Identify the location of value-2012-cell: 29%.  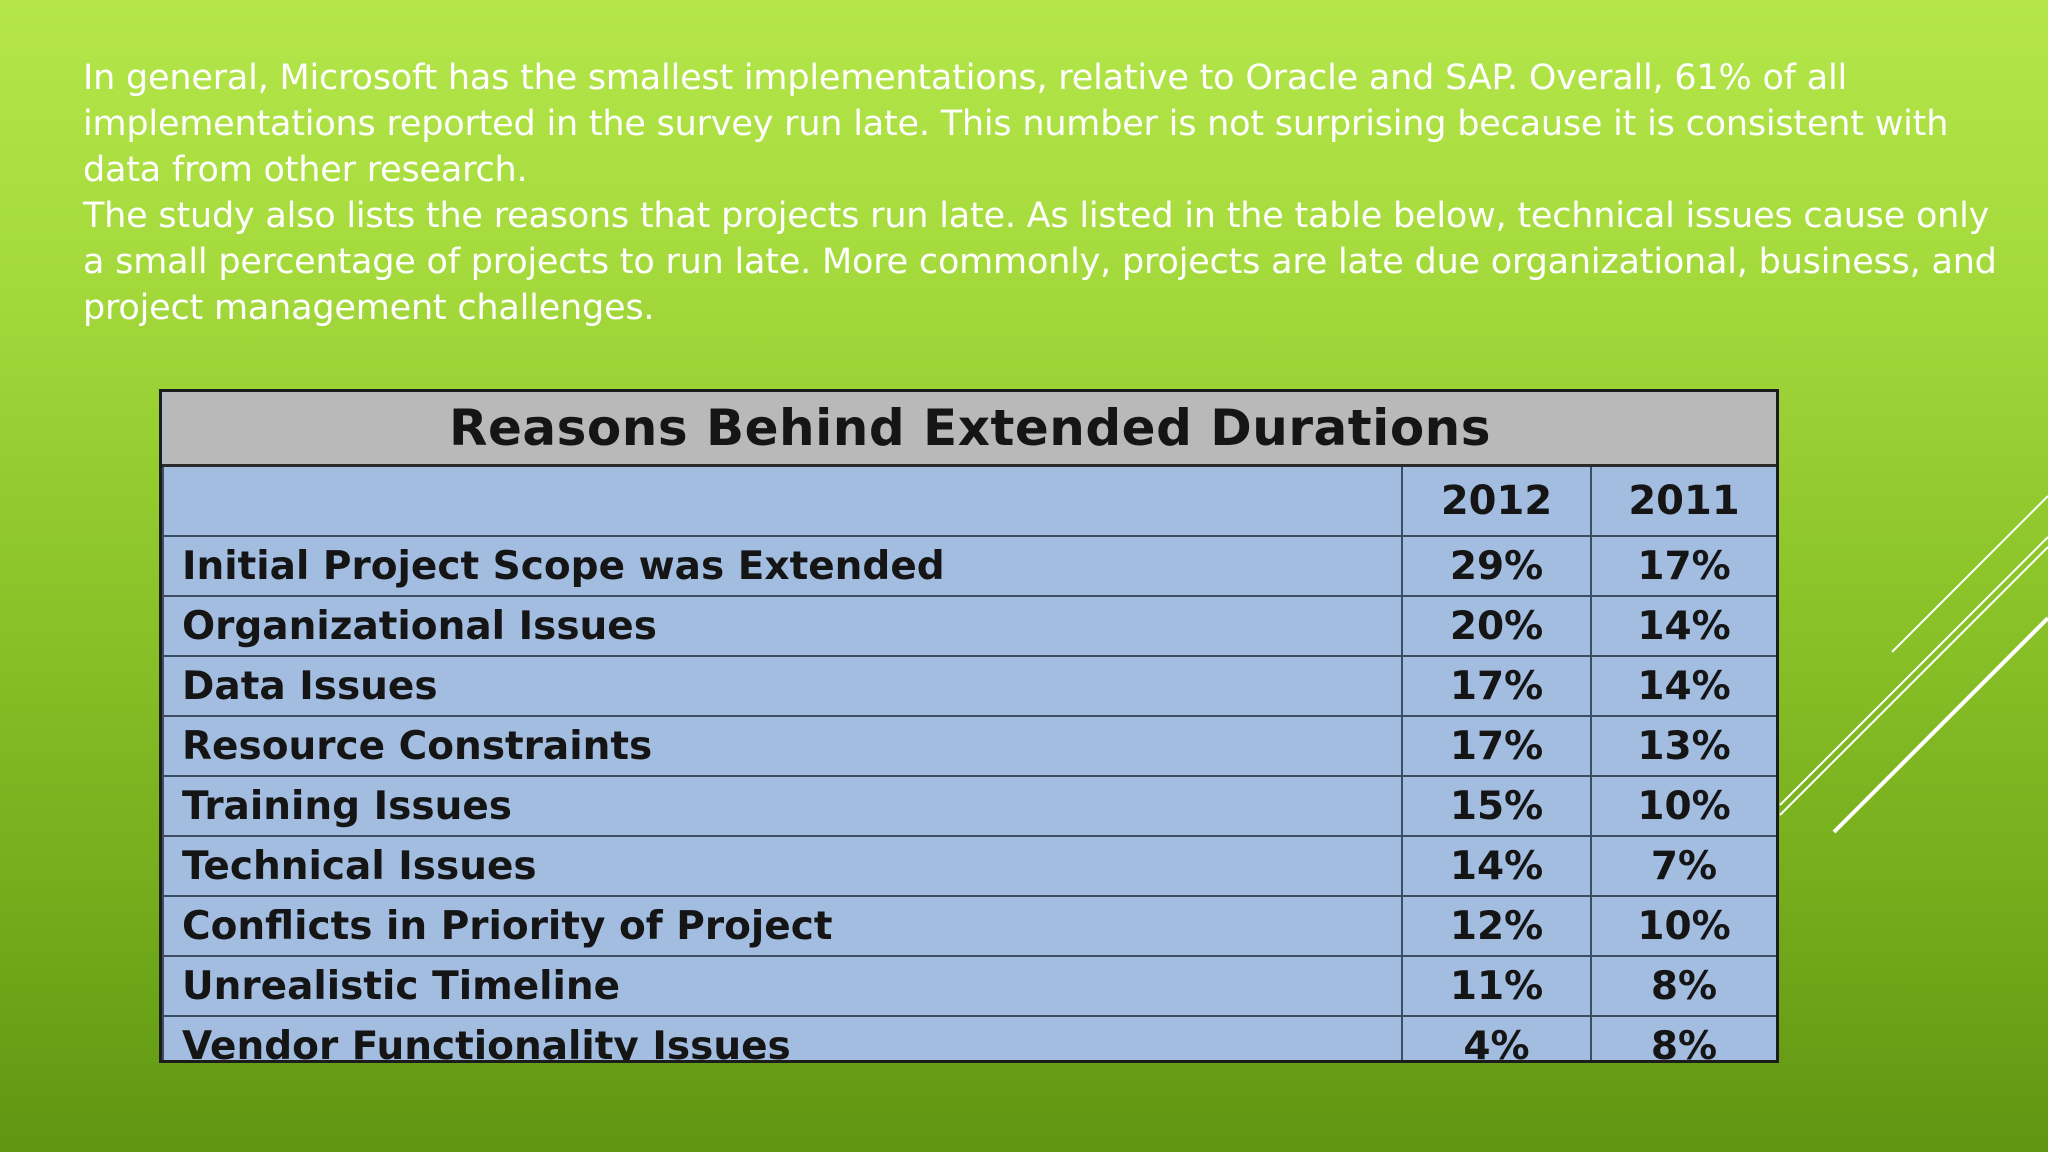
(1496, 566).